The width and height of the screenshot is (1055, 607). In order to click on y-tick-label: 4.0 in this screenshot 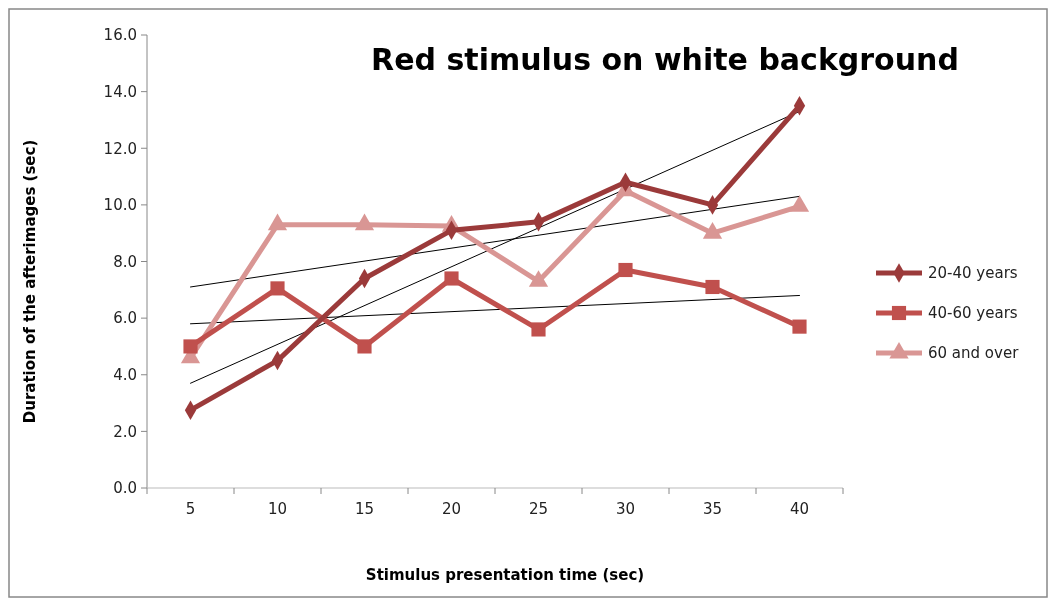, I will do `click(125, 375)`.